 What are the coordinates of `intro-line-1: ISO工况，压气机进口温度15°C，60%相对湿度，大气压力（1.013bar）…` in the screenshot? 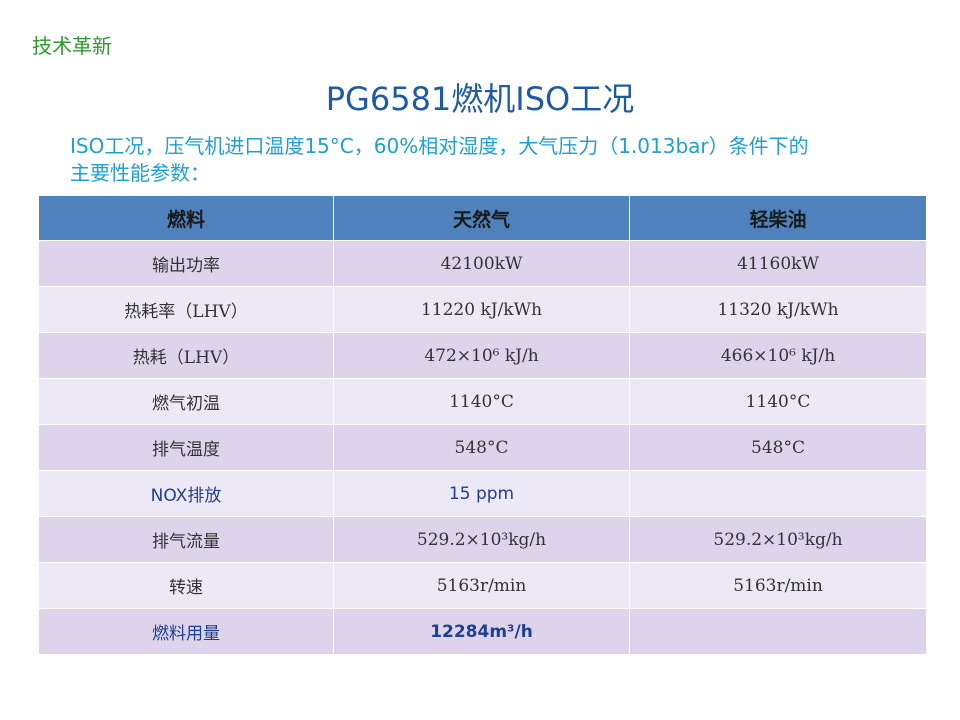 It's located at (439, 146).